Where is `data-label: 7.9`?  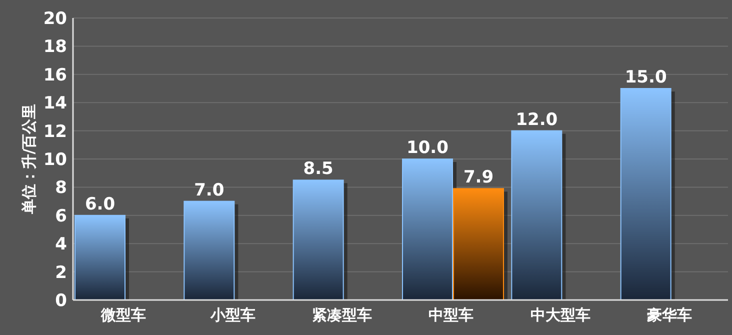
data-label: 7.9 is located at coordinates (478, 178).